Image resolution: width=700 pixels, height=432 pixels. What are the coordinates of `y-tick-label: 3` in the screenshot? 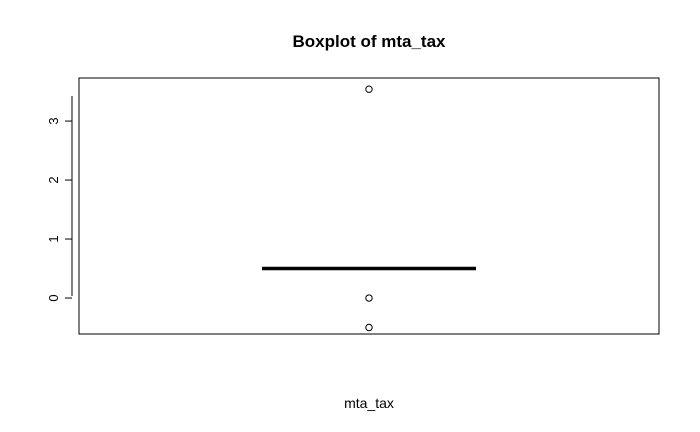 It's located at (53, 120).